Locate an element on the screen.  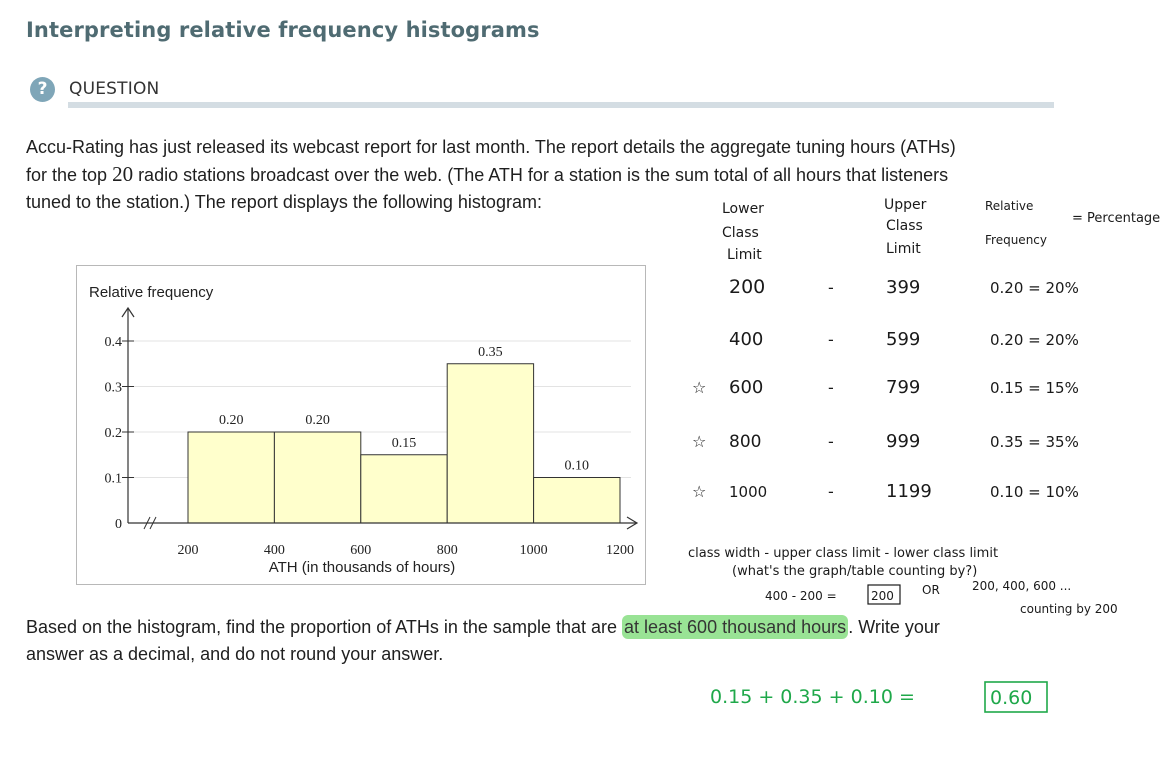
upper-limit: 399 is located at coordinates (903, 287).